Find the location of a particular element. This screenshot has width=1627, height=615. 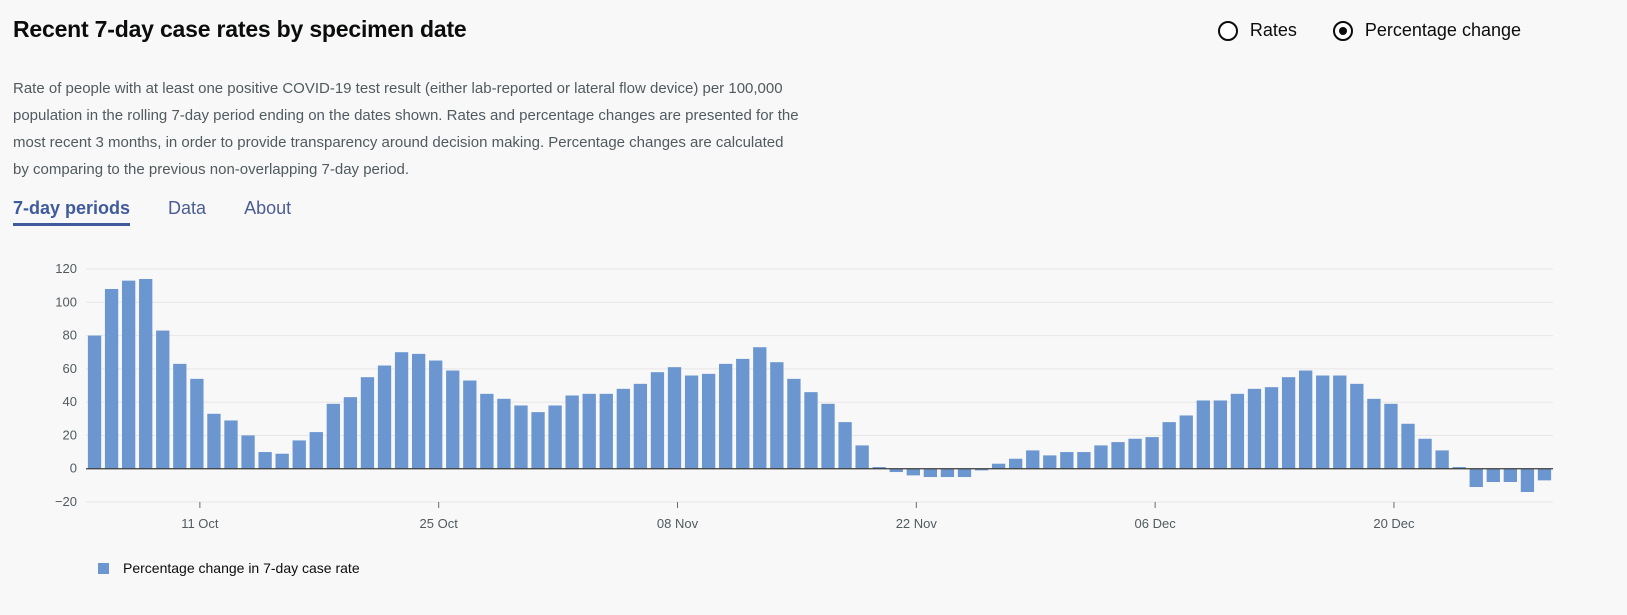

y-tick-label: 0 is located at coordinates (73, 468).